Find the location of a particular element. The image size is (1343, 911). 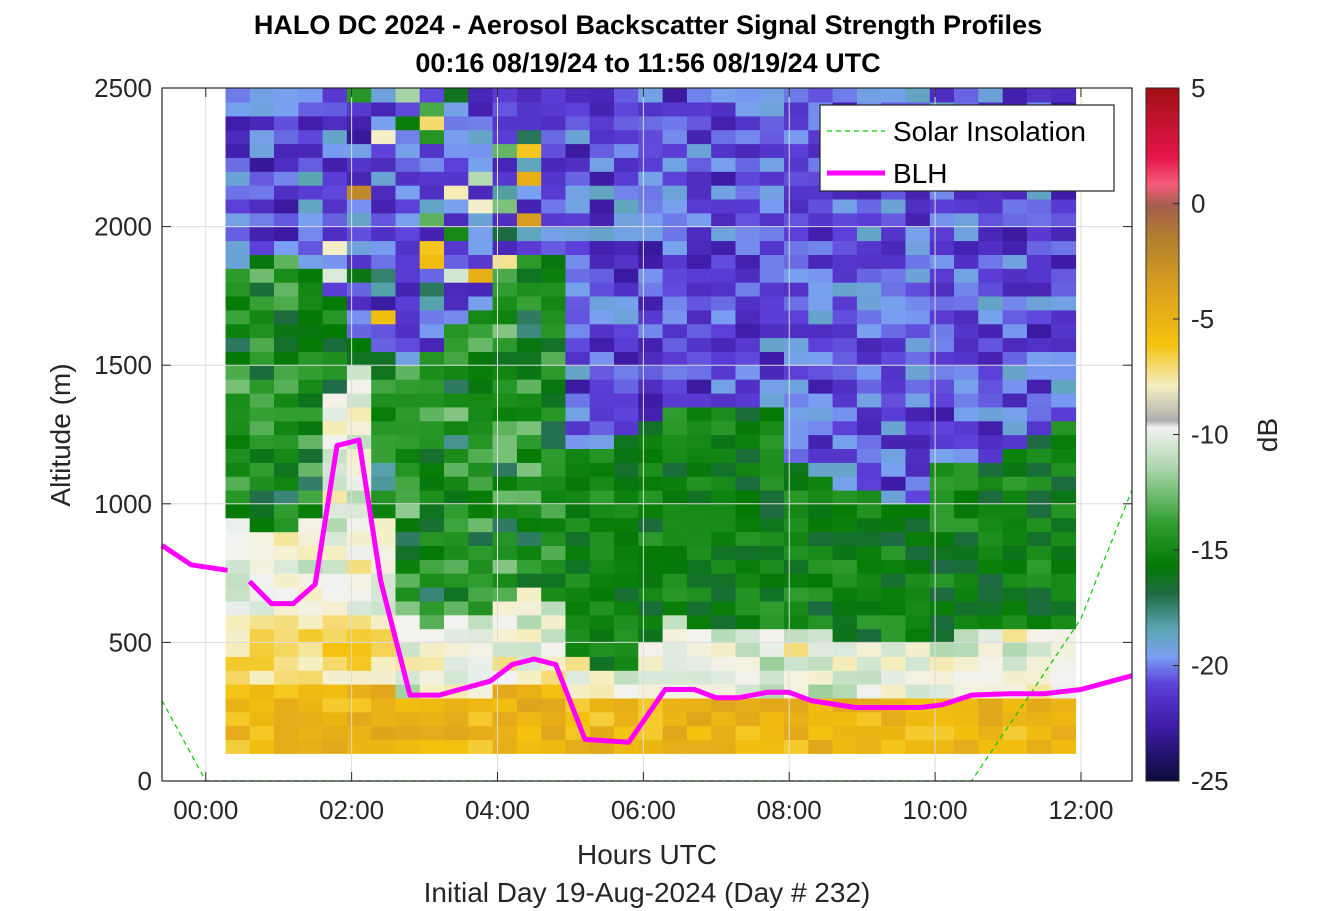

colorbar-ticks: 50-5-10-15-20-25 is located at coordinates (1201, 434).